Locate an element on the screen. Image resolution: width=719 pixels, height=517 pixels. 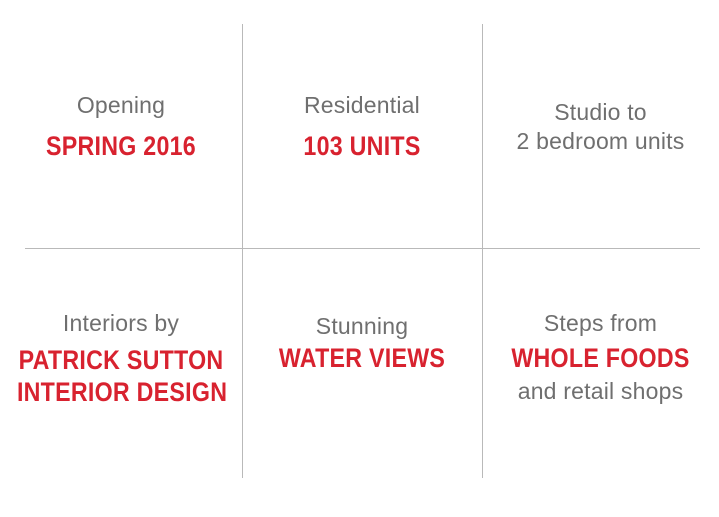
feature-location-suffix: and retail shops is located at coordinates (600, 391).